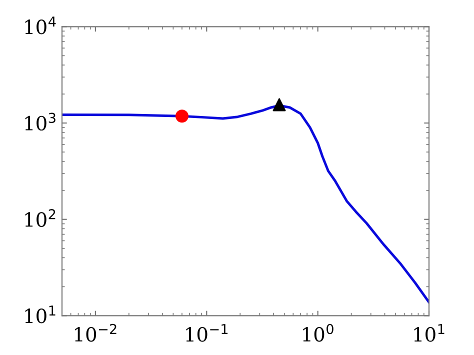 The height and width of the screenshot is (355, 474). Describe the element at coordinates (40, 315) in the screenshot. I see `y-tick-label: 10$^{1}$` at that location.